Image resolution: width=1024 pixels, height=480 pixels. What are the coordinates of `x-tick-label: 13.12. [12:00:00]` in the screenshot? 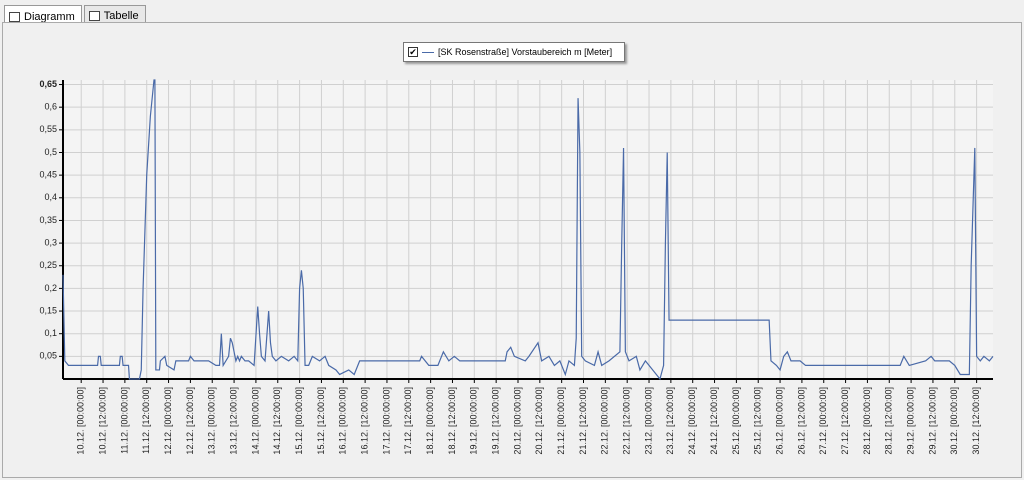 It's located at (233, 421).